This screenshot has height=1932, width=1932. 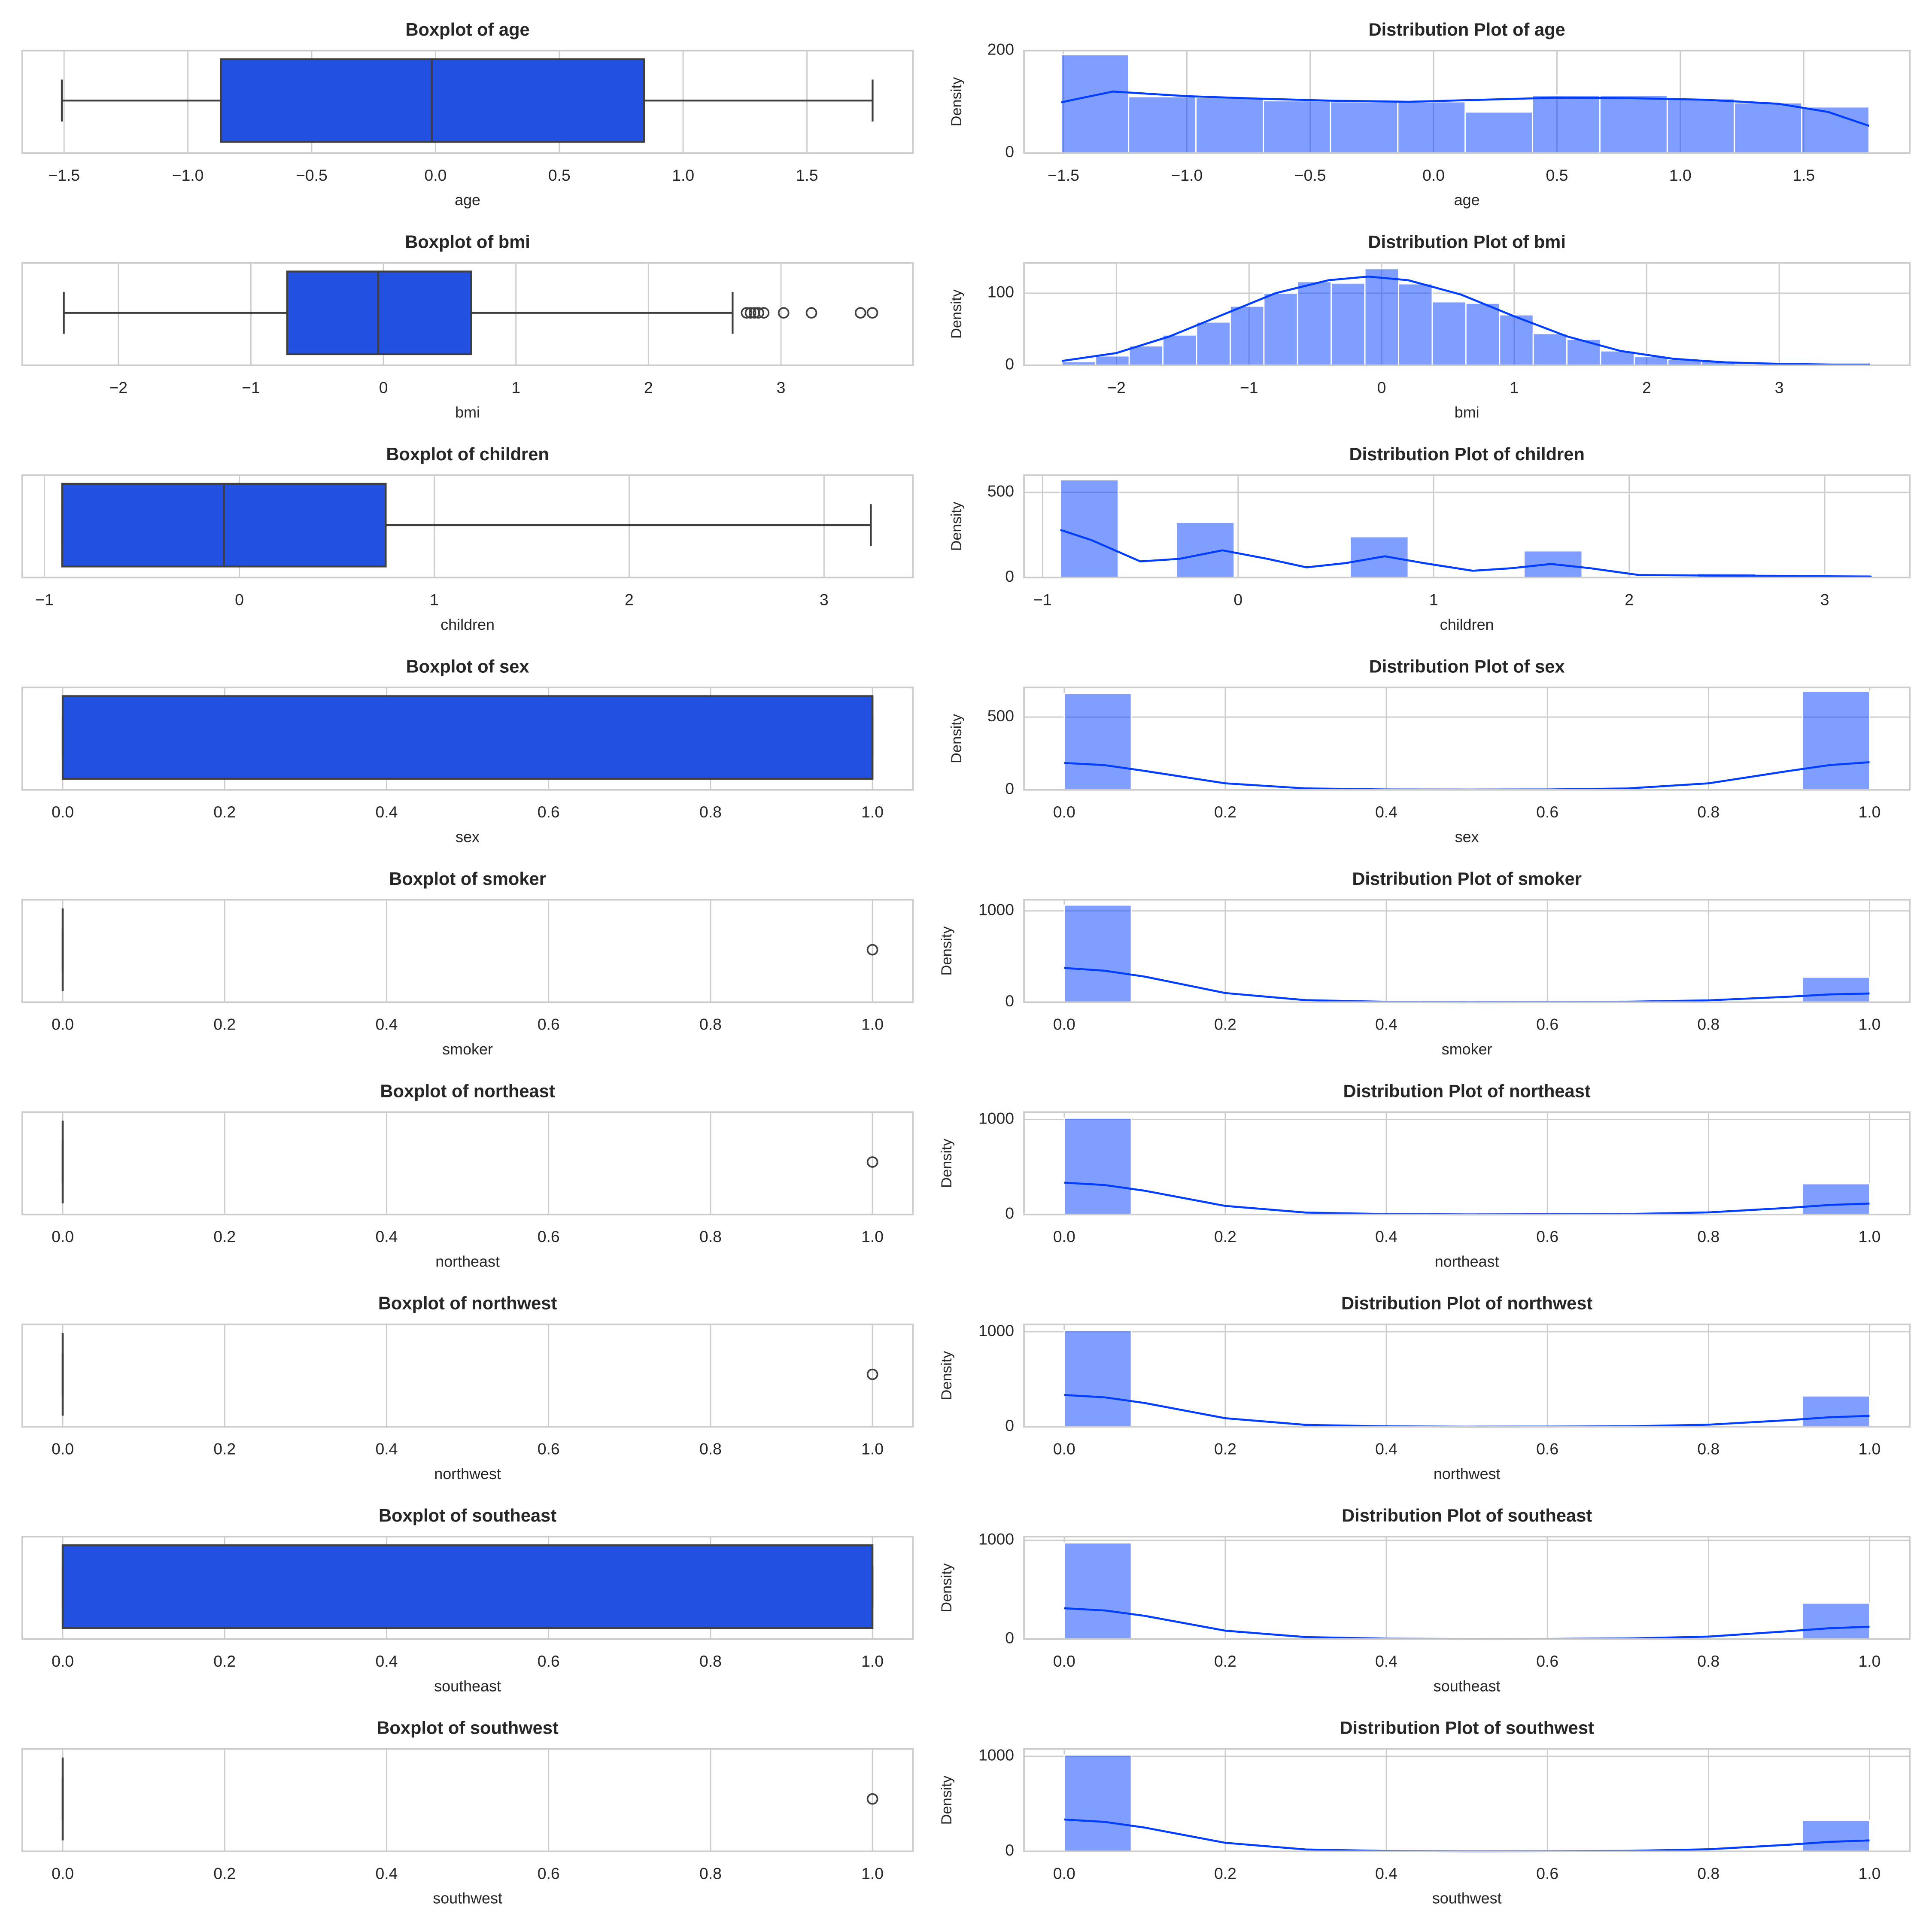 I want to click on x-tick-label: 1.5, so click(x=1804, y=175).